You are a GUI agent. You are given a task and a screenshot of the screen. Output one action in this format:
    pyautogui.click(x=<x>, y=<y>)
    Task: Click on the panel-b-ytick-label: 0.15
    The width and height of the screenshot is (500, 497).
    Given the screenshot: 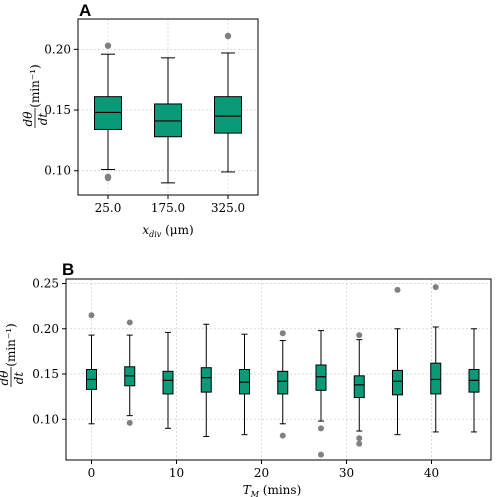 What is the action you would take?
    pyautogui.click(x=45, y=374)
    